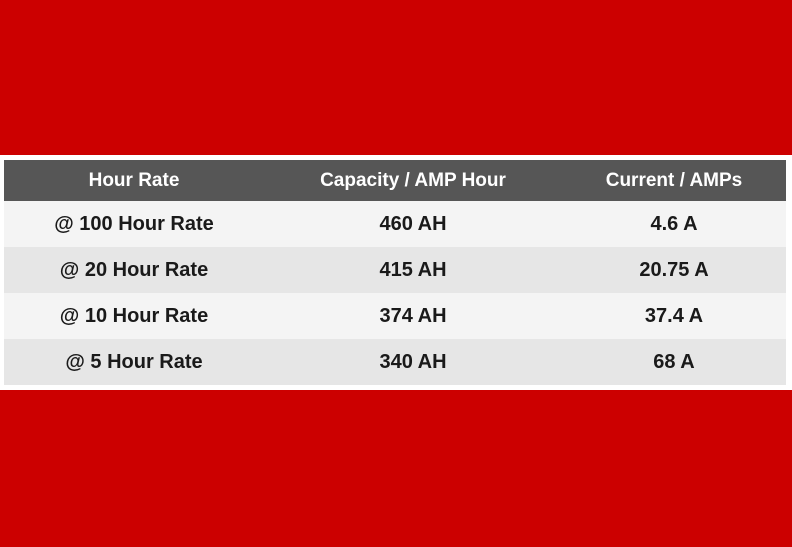 This screenshot has width=792, height=547. Describe the element at coordinates (134, 362) in the screenshot. I see `cell-hour-rate: @ 5 Hour Rate` at that location.